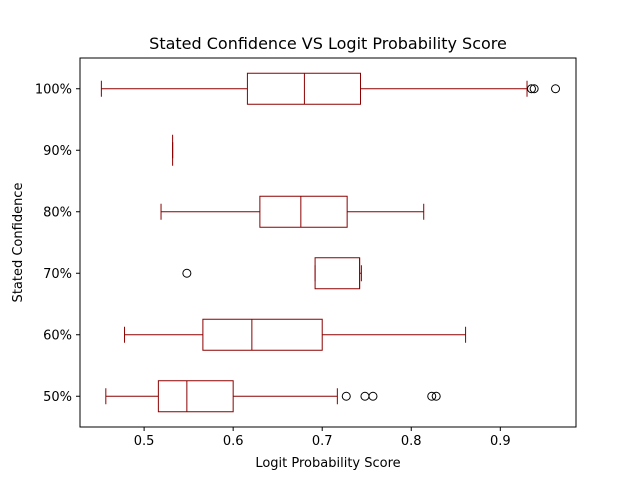  I want to click on x-tick-label: 0.5, so click(144, 441).